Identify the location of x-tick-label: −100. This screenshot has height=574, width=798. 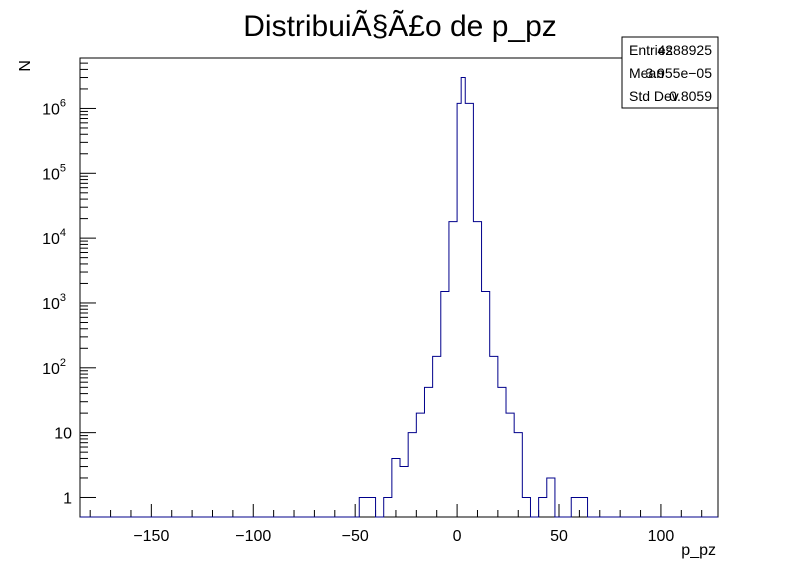
(253, 536).